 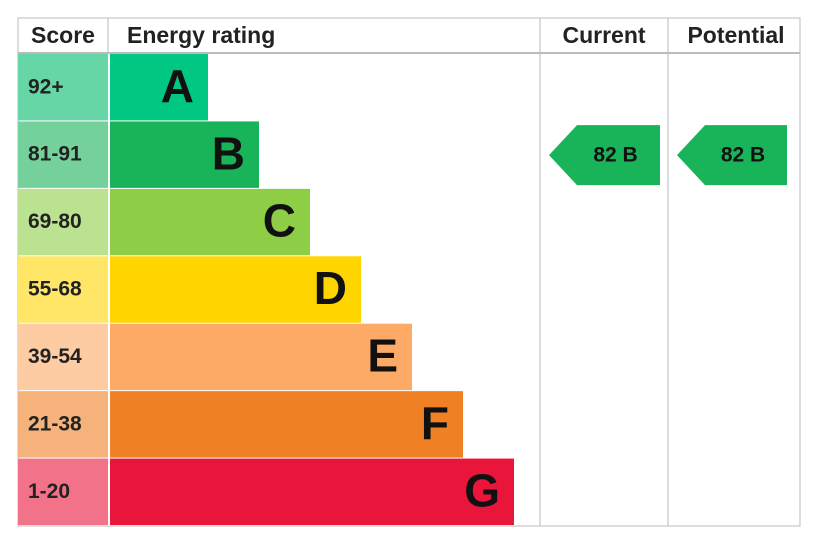 What do you see at coordinates (63, 35) in the screenshot?
I see `header-score: Score` at bounding box center [63, 35].